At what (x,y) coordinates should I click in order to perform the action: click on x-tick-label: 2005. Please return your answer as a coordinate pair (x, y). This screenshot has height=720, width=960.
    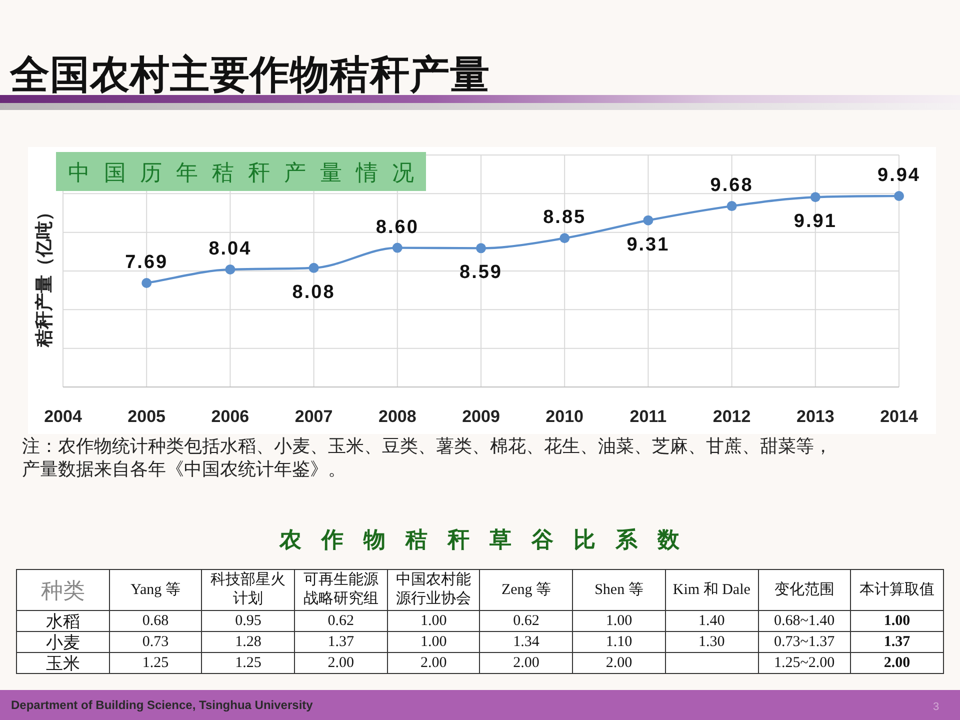
    Looking at the image, I should click on (147, 416).